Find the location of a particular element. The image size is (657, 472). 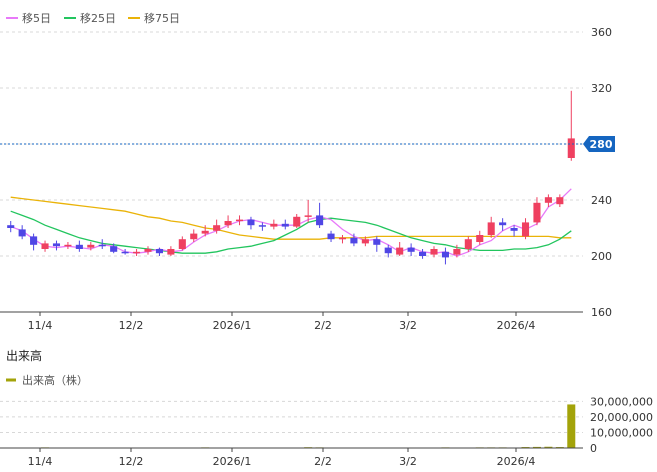

legend-label: 移25日 is located at coordinates (98, 18).